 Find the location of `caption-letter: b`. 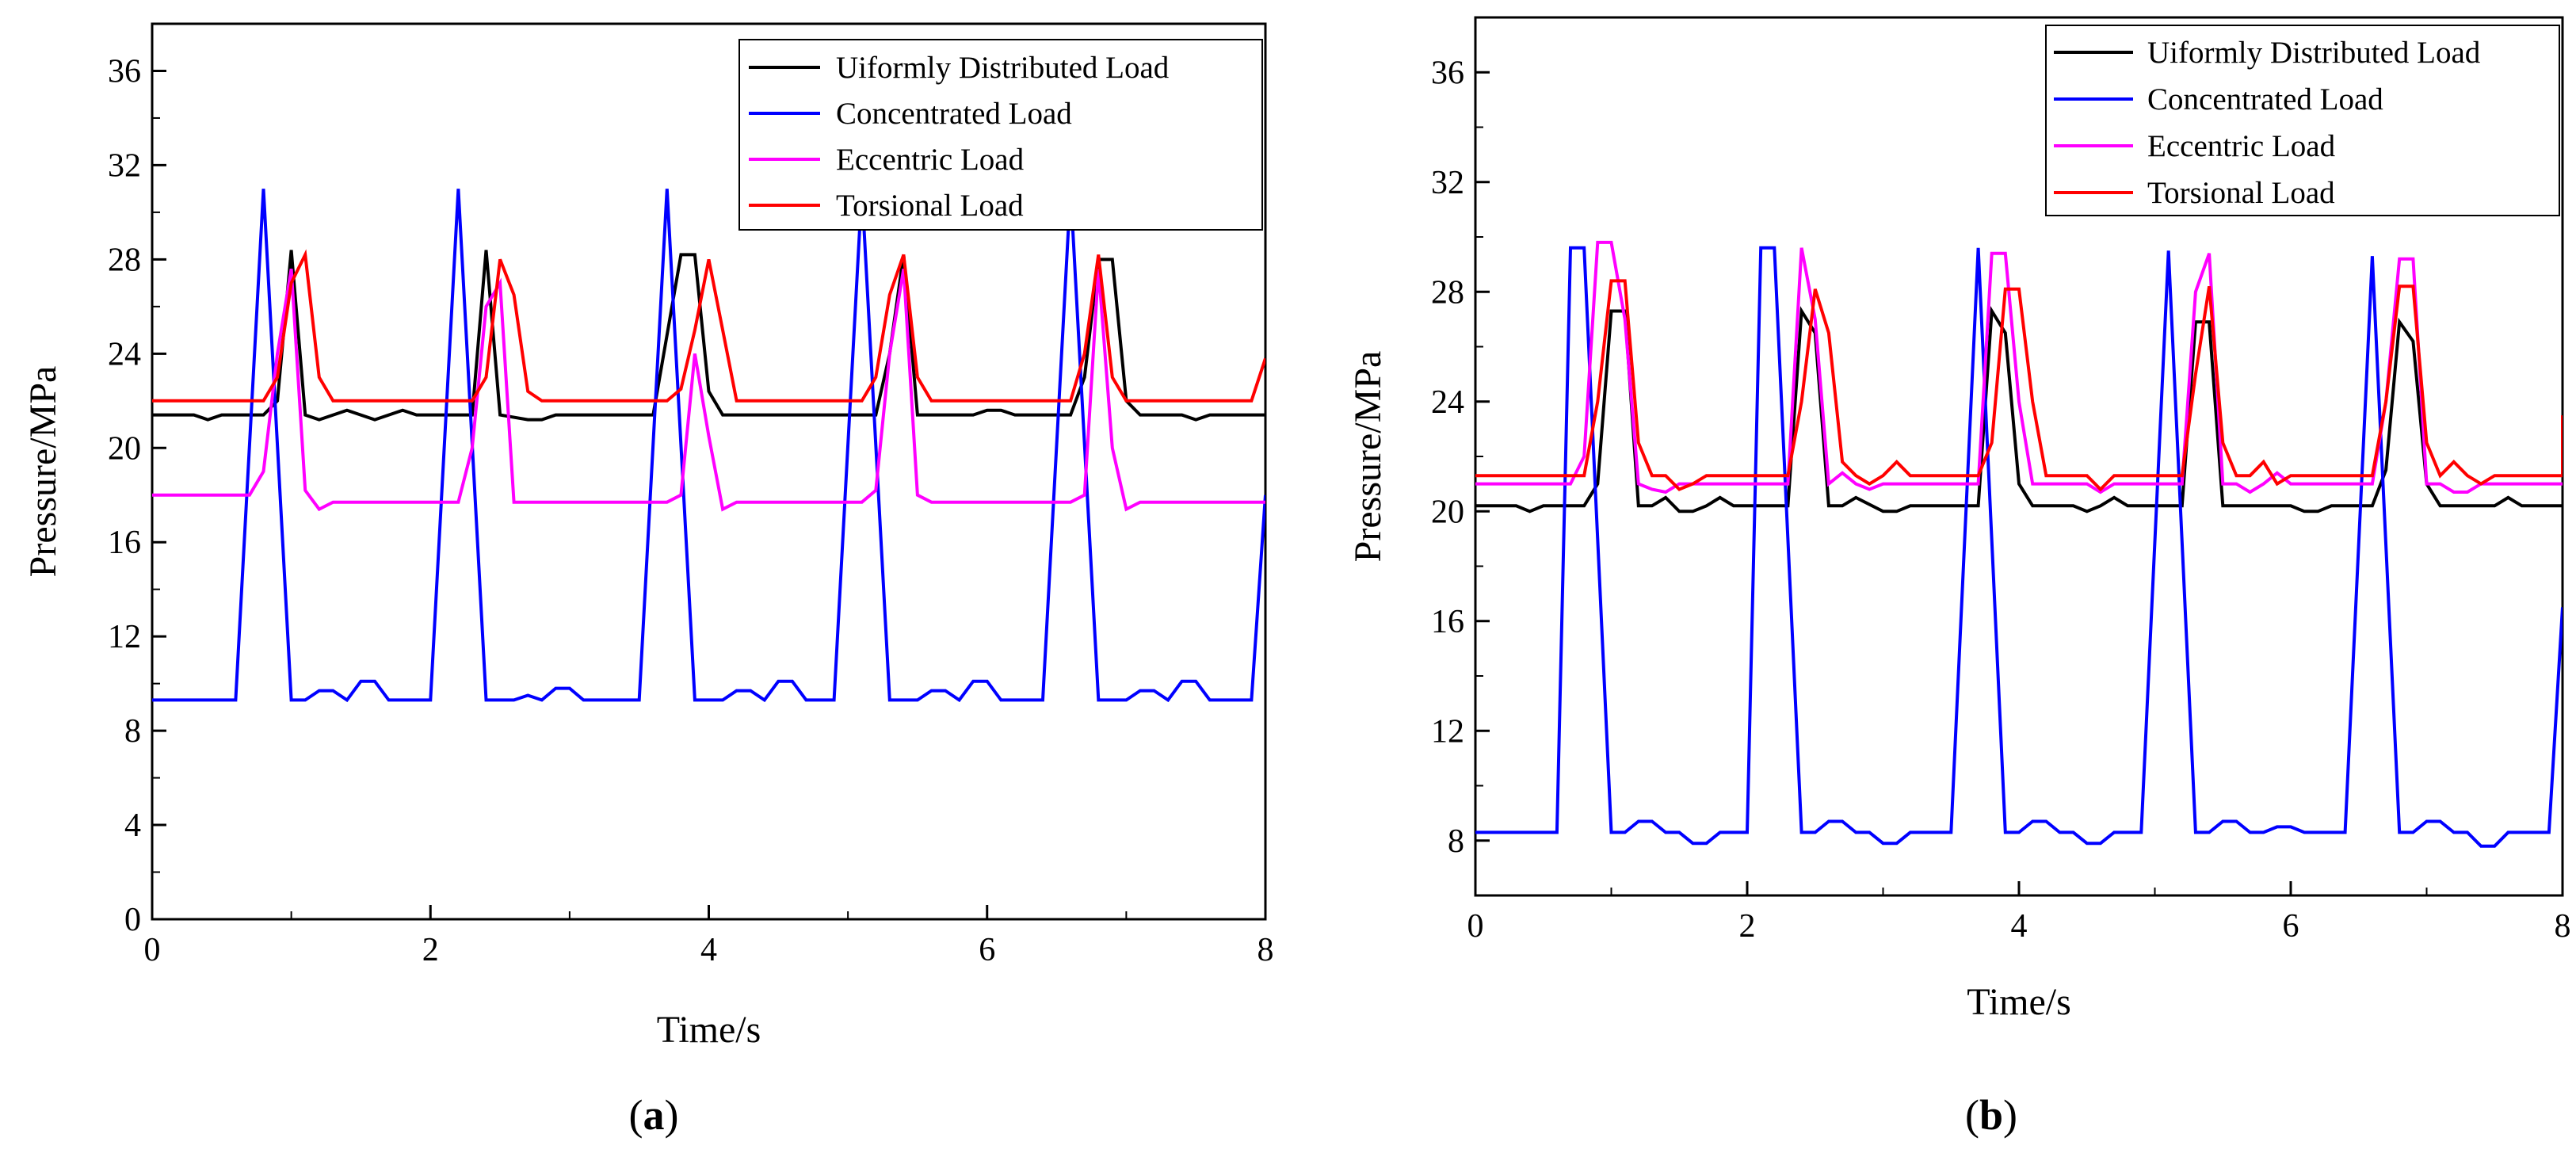

caption-letter: b is located at coordinates (1991, 1115).